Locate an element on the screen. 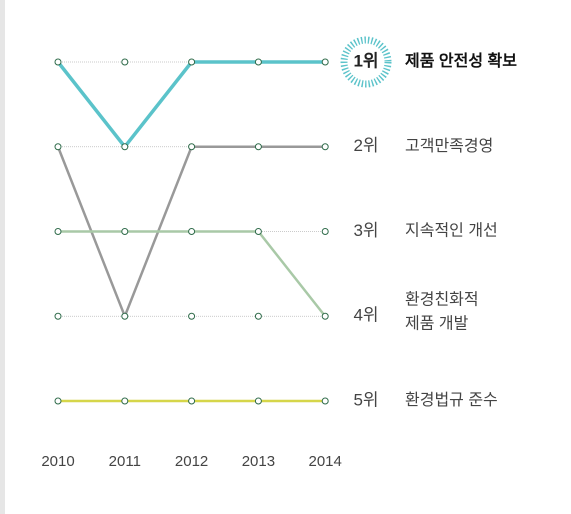  x-tick-label: 2011 is located at coordinates (125, 461).